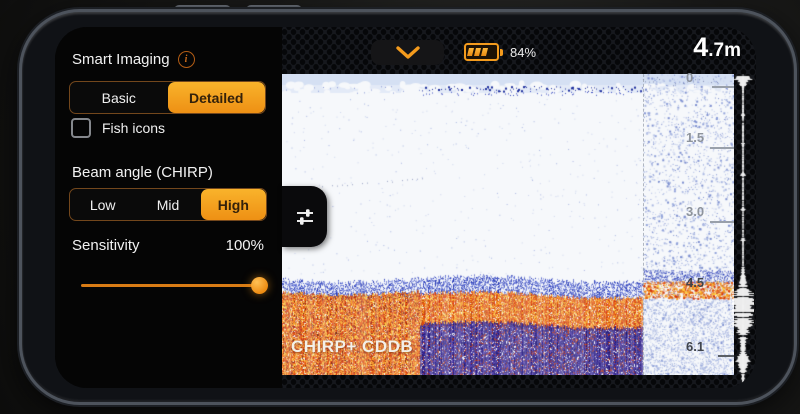 This screenshot has width=800, height=414. I want to click on info-icon: i, so click(186, 59).